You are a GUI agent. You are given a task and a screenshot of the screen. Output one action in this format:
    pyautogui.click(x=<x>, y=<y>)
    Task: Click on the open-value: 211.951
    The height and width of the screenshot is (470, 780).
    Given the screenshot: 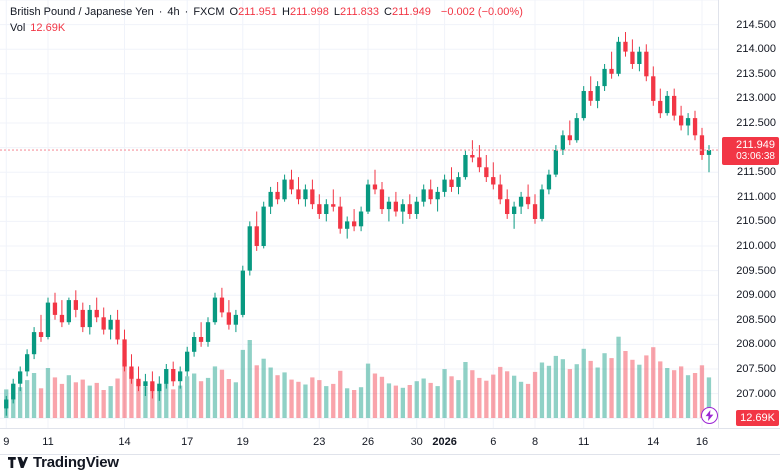 What is the action you would take?
    pyautogui.click(x=258, y=12)
    